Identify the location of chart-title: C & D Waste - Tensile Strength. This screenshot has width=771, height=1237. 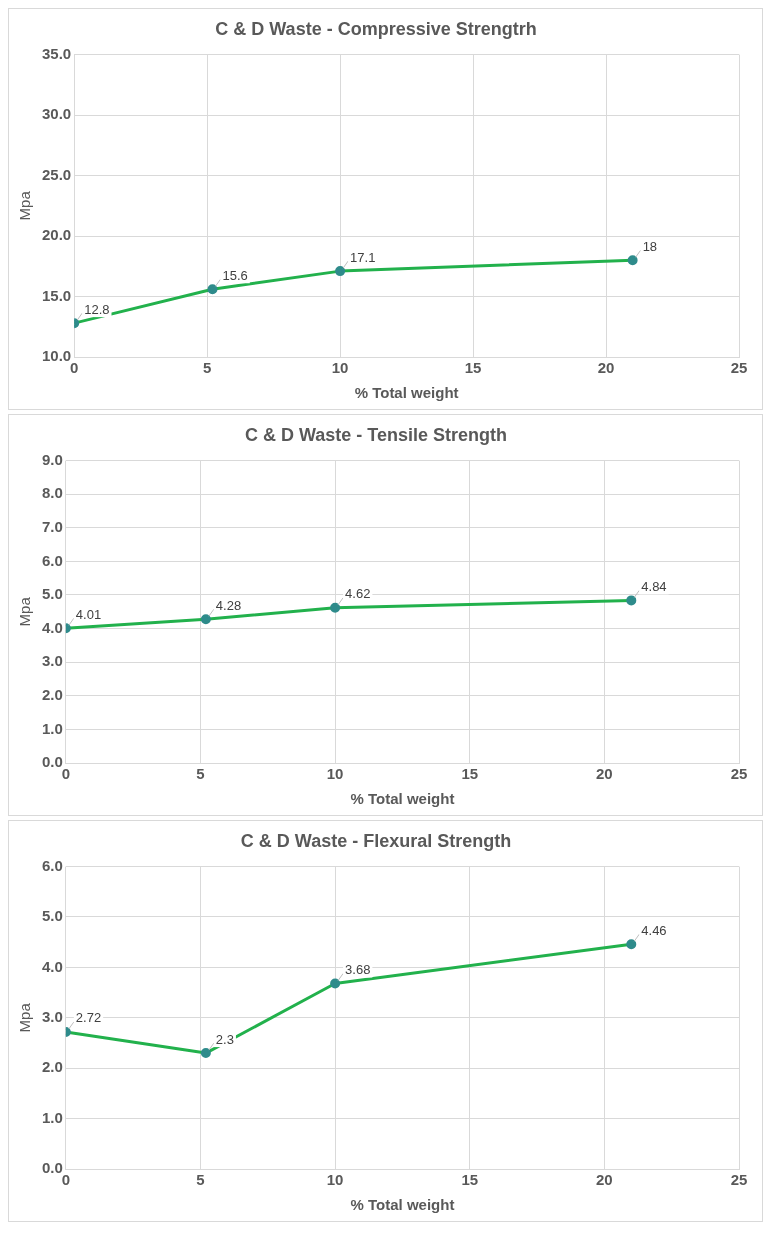
(376, 434).